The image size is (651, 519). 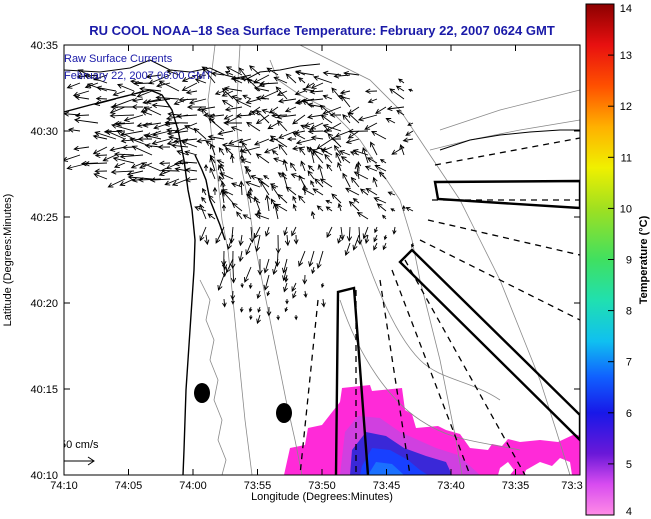 I want to click on overlay-date: February 22, 2007 06:00 GMT, so click(x=138, y=76).